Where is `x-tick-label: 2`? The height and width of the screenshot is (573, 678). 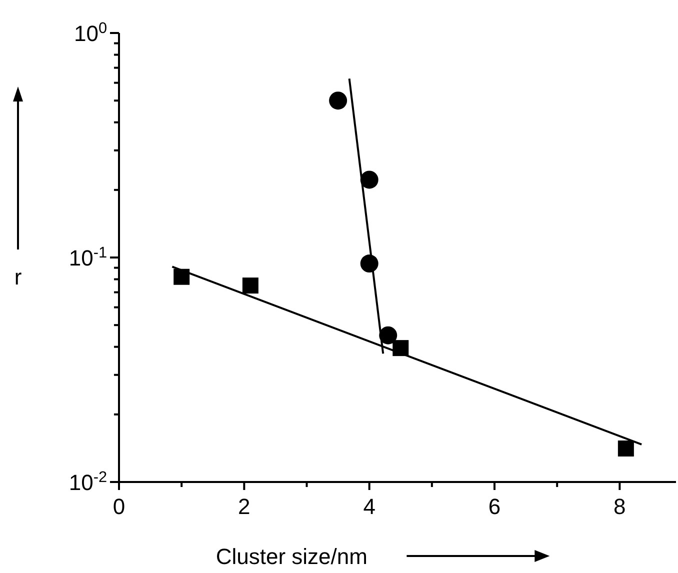 x-tick-label: 2 is located at coordinates (244, 506).